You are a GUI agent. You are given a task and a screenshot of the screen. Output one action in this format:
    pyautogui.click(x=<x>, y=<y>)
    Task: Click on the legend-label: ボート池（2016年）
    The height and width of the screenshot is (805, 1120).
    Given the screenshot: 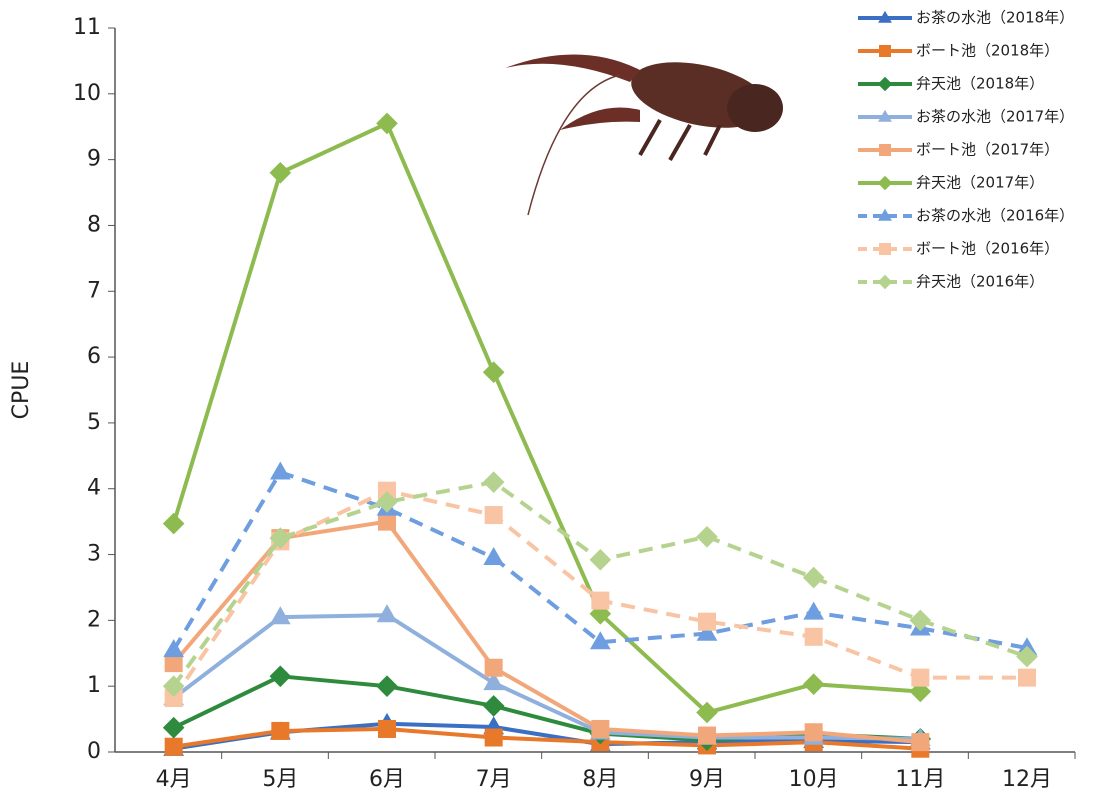 What is the action you would take?
    pyautogui.click(x=987, y=249)
    